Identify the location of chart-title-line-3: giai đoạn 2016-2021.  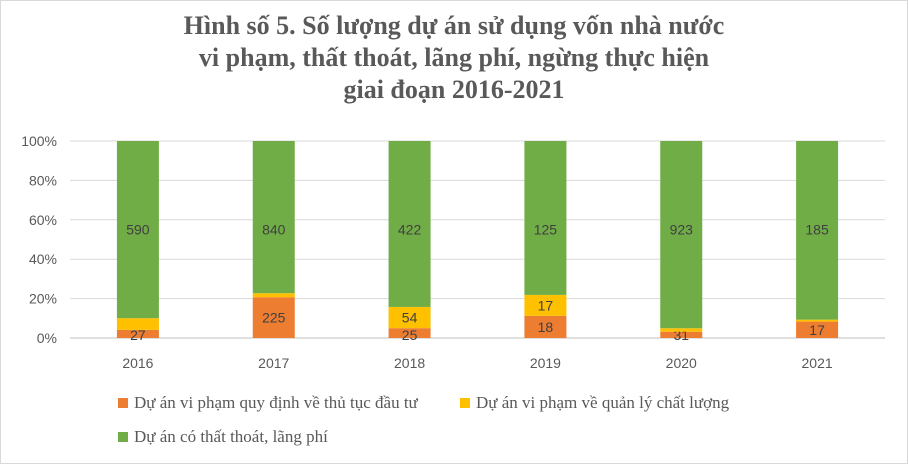
(454, 89).